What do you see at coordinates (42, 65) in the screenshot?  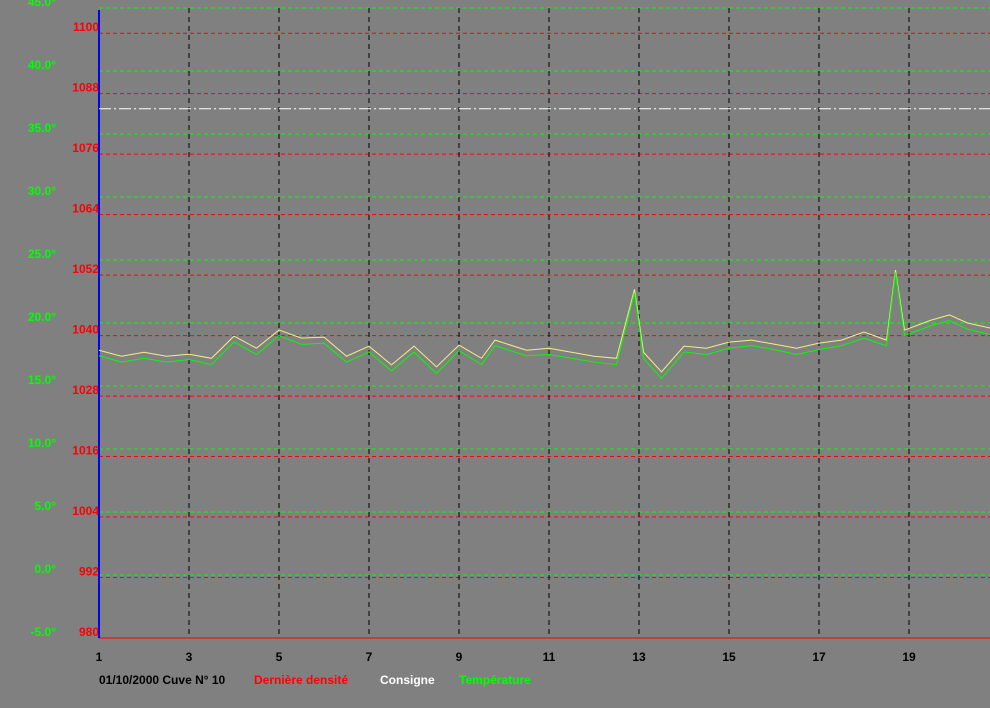 I see `y-tick-label: 40.0°` at bounding box center [42, 65].